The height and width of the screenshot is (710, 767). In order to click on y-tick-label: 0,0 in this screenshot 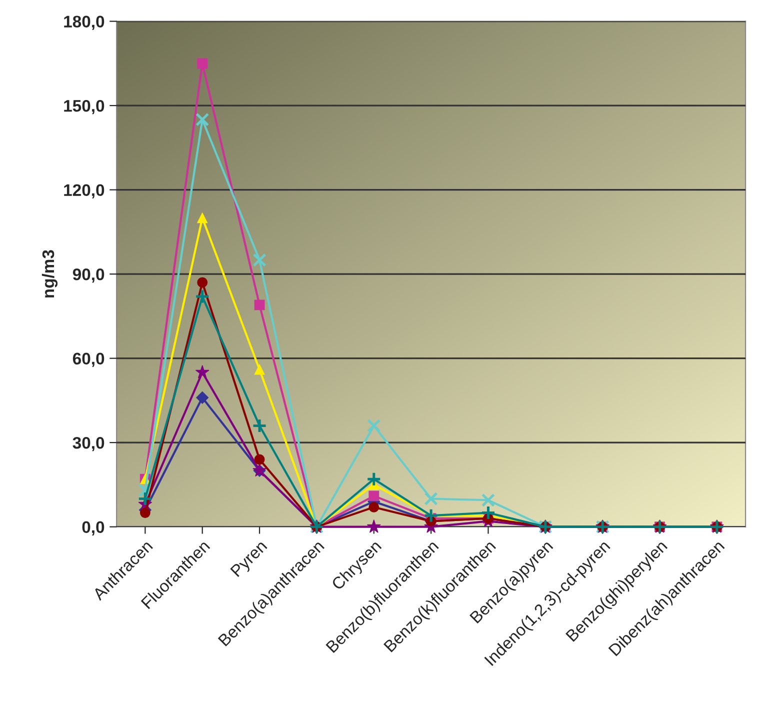, I will do `click(93, 528)`.